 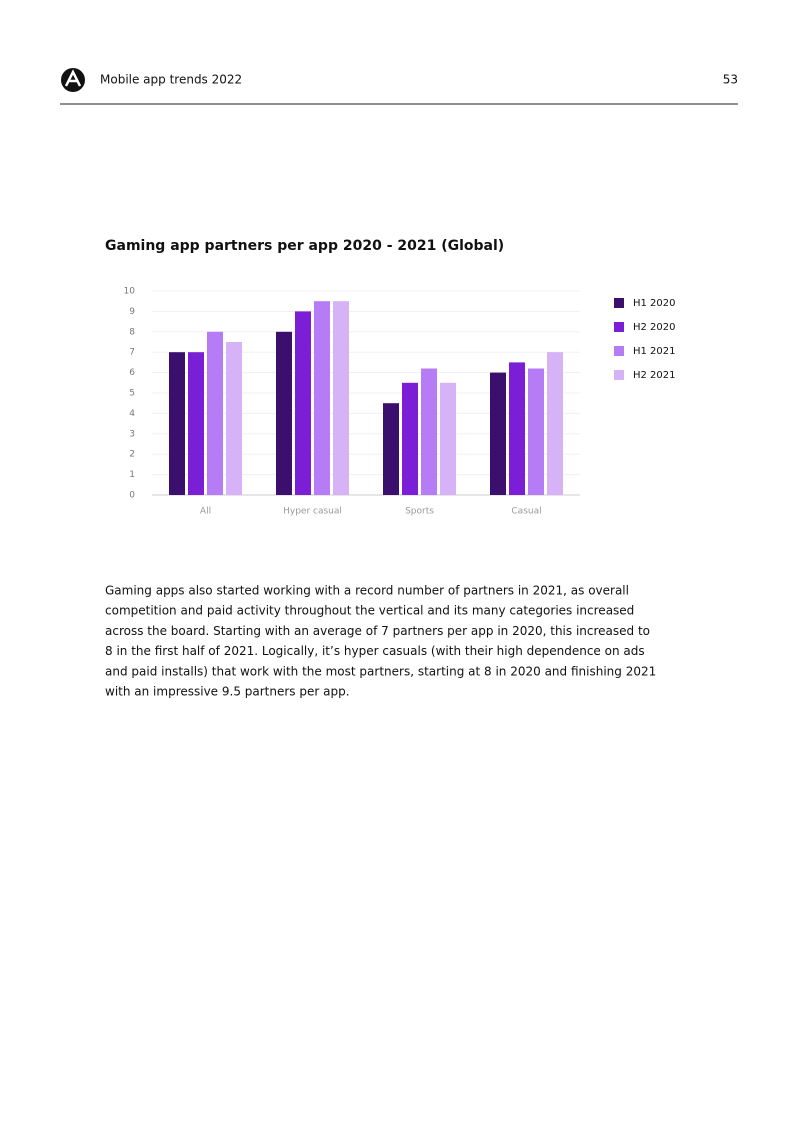 What do you see at coordinates (132, 332) in the screenshot?
I see `y-tick-label: 8` at bounding box center [132, 332].